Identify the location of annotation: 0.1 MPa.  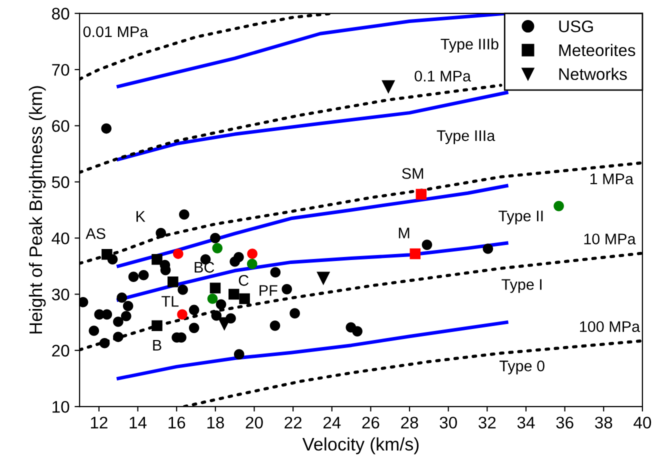
(442, 76).